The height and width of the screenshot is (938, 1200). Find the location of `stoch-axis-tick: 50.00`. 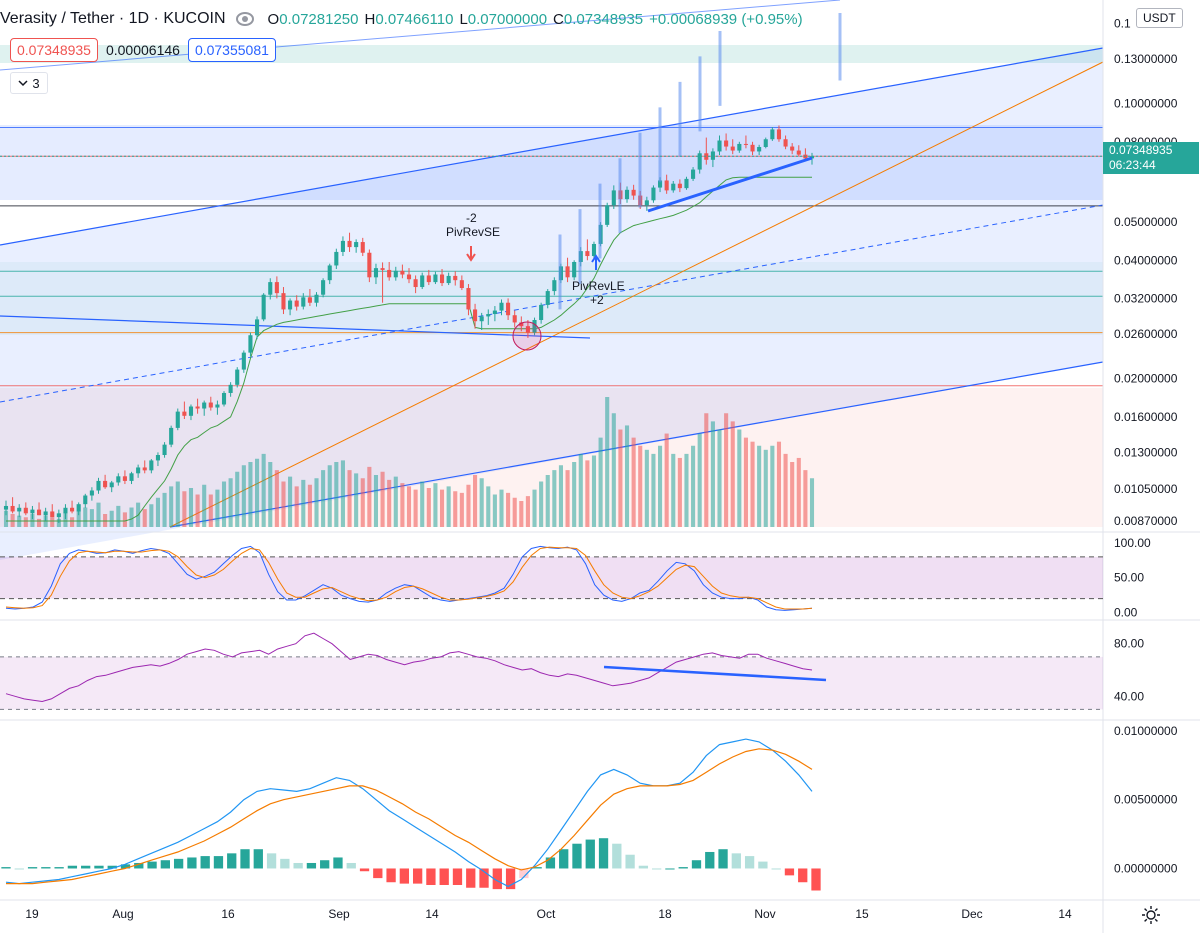

stoch-axis-tick: 50.00 is located at coordinates (1129, 578).